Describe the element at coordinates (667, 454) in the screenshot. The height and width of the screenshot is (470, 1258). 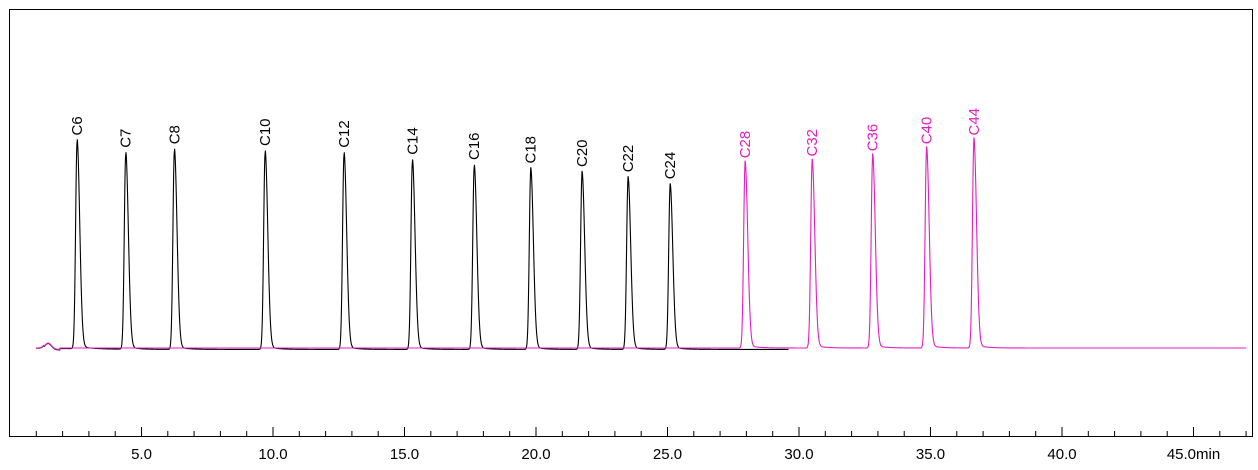
I see `x-tick-label: 25.0` at that location.